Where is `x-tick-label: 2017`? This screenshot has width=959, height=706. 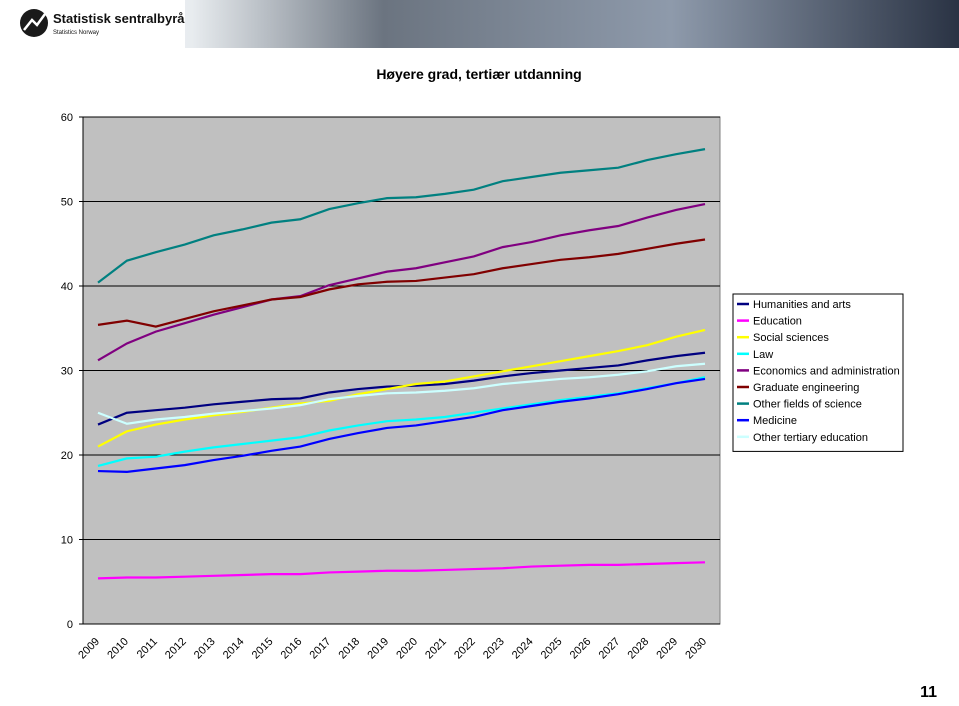
x-tick-label: 2017 is located at coordinates (321, 649).